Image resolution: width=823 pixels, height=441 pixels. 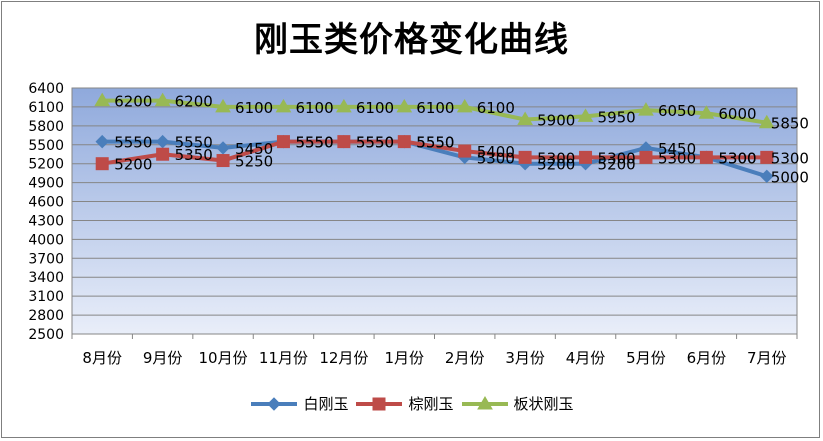 What do you see at coordinates (411, 40) in the screenshot?
I see `chart-title: 刚玉类价格变化曲线` at bounding box center [411, 40].